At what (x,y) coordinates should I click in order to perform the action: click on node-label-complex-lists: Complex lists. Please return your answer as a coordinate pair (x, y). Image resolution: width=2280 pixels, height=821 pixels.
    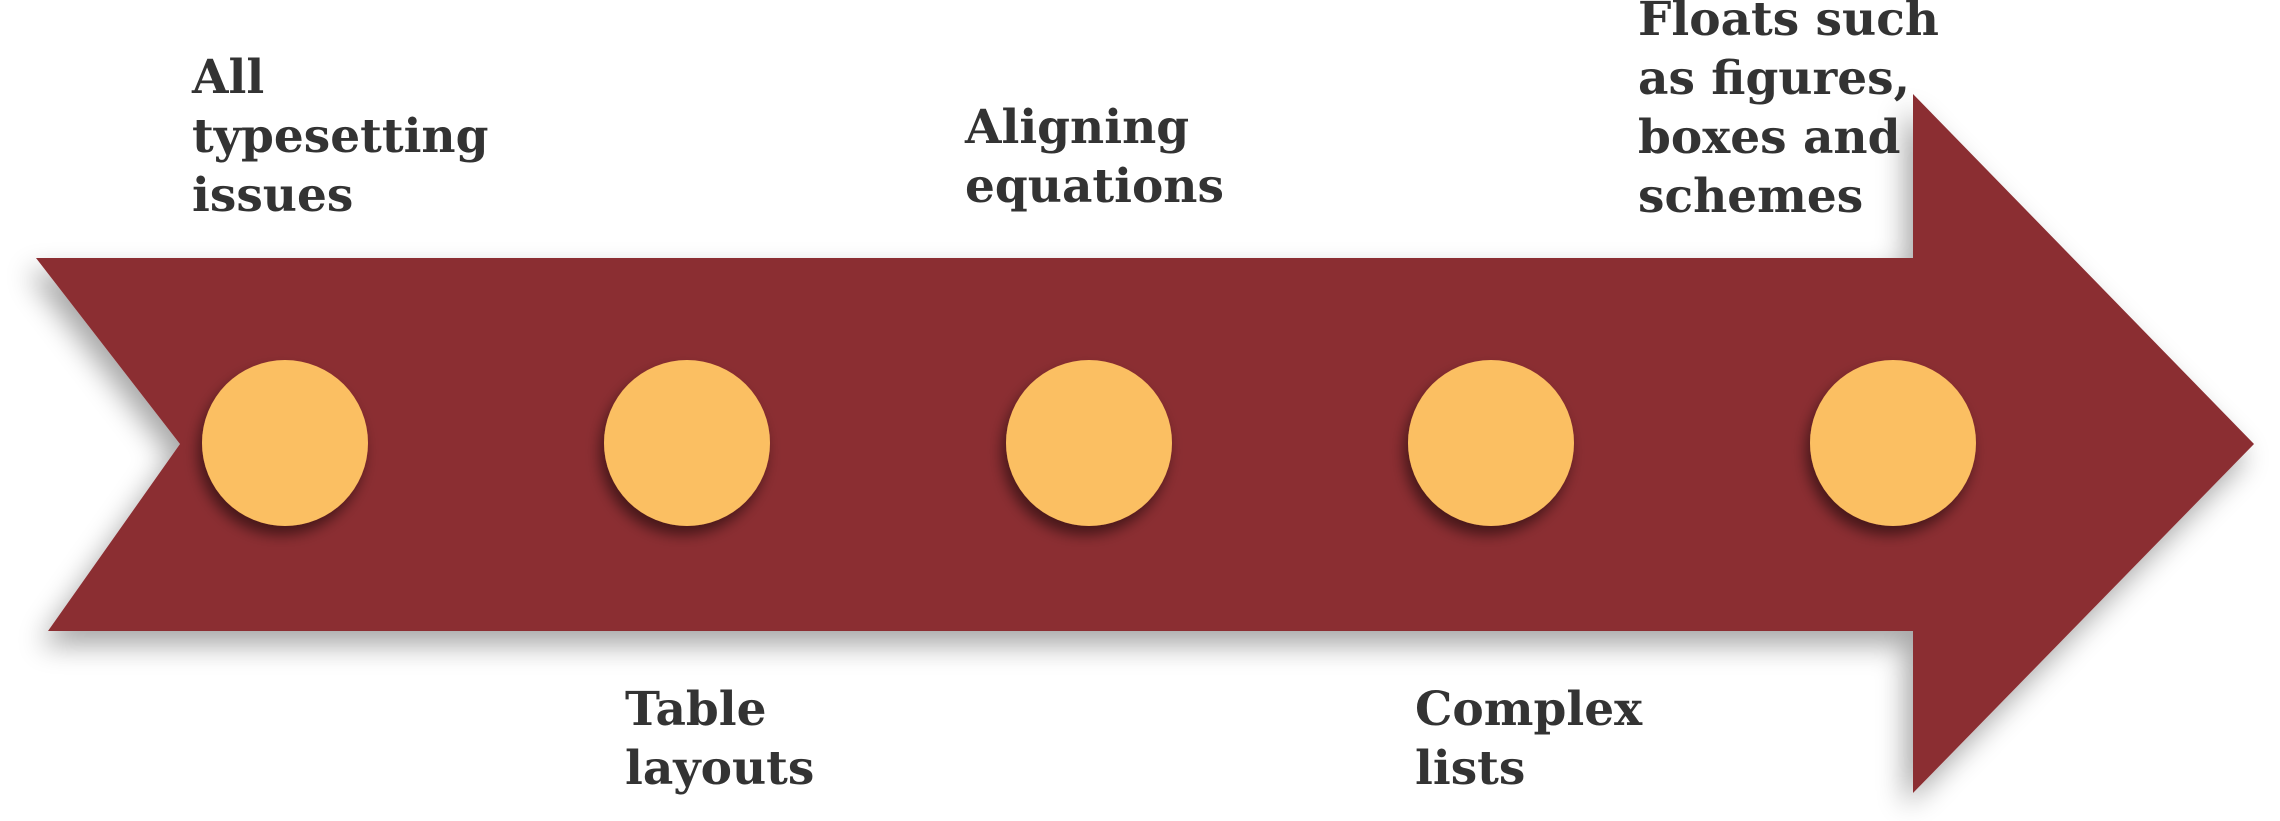
    Looking at the image, I should click on (1529, 739).